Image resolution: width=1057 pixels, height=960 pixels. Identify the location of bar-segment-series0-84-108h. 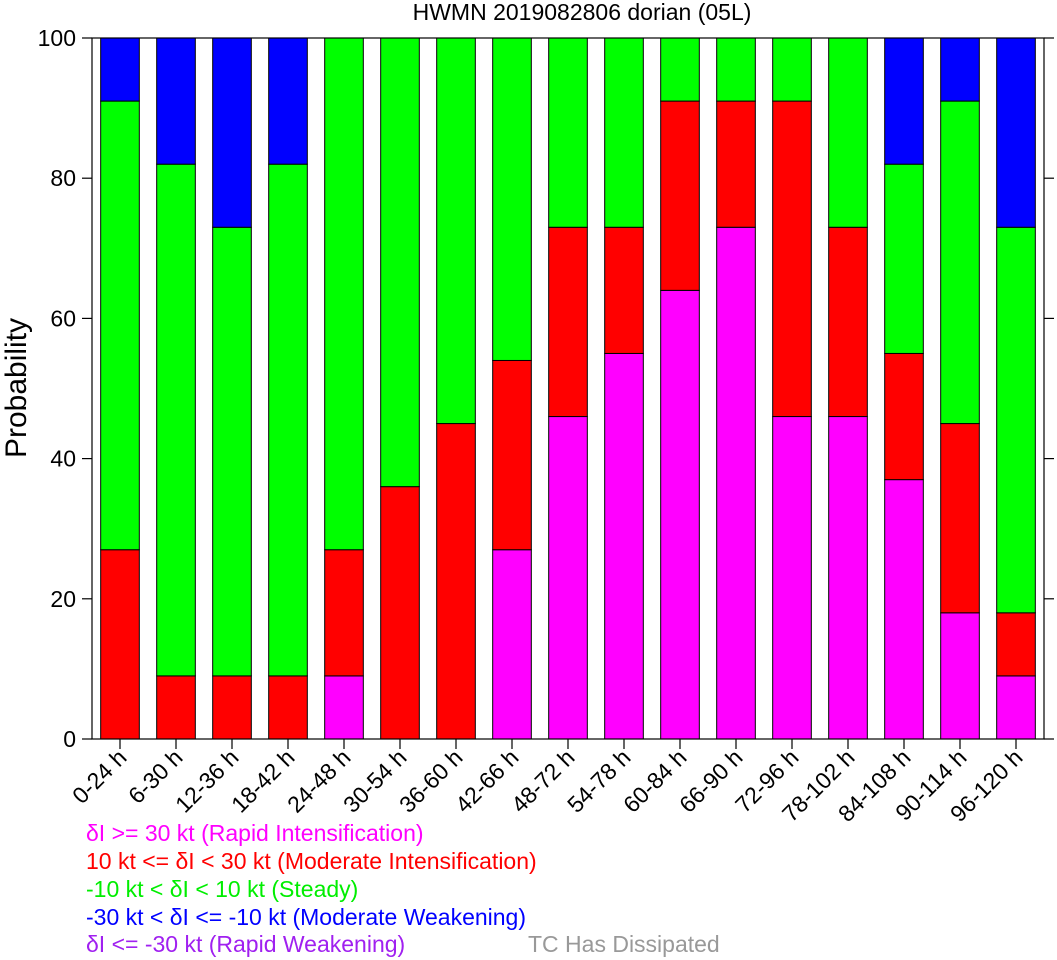
(904, 609).